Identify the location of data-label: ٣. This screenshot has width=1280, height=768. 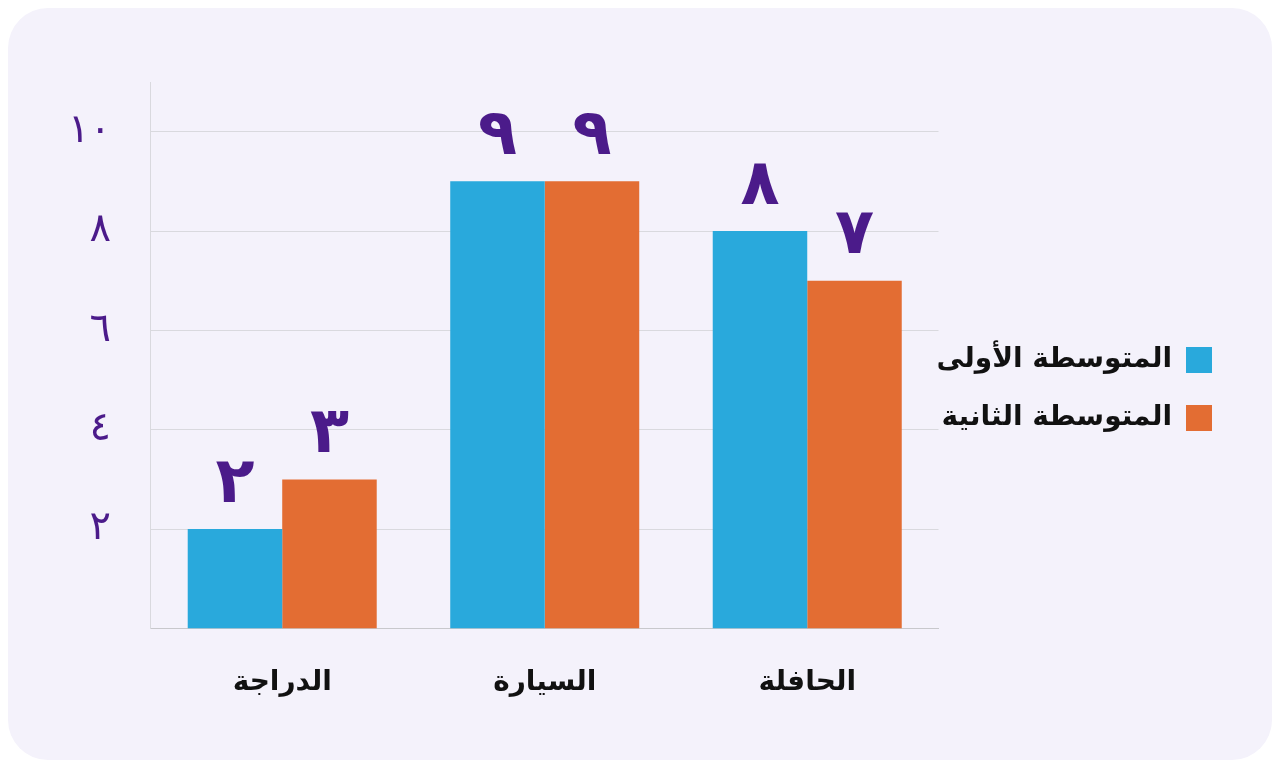
(329, 430).